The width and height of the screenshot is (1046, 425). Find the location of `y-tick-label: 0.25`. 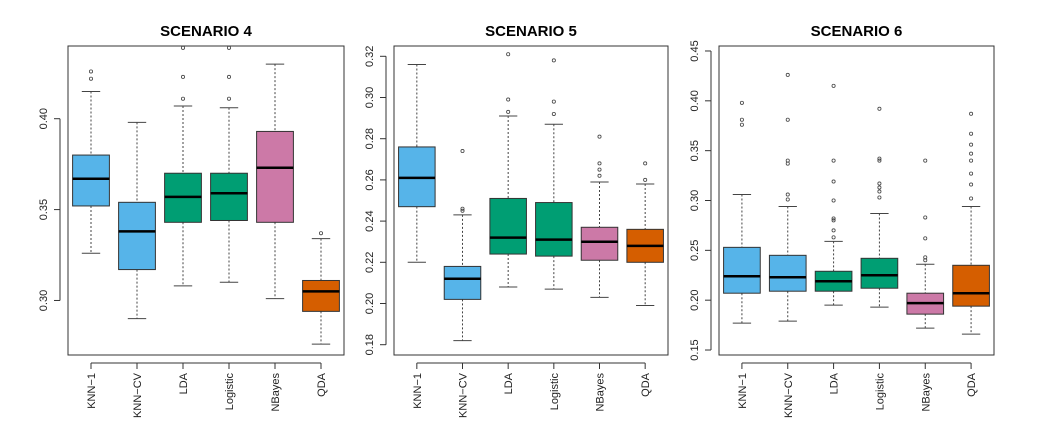

y-tick-label: 0.25 is located at coordinates (695, 250).